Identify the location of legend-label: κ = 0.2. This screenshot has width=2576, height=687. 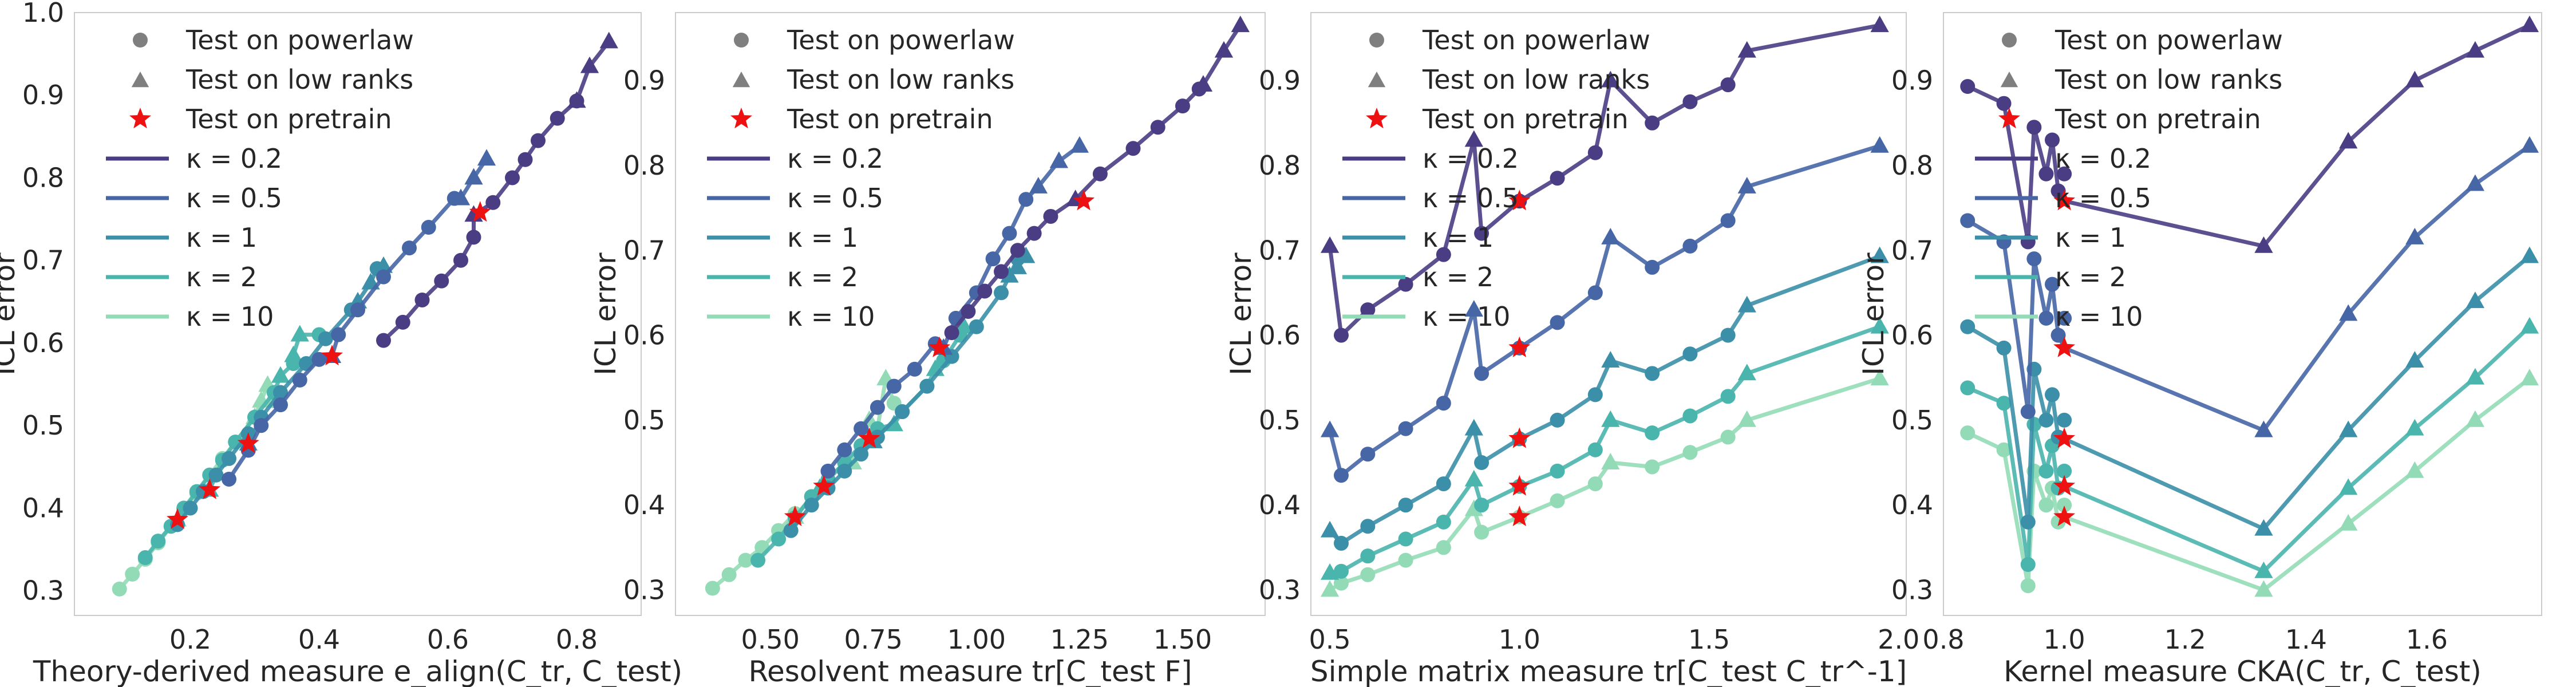
(1471, 158).